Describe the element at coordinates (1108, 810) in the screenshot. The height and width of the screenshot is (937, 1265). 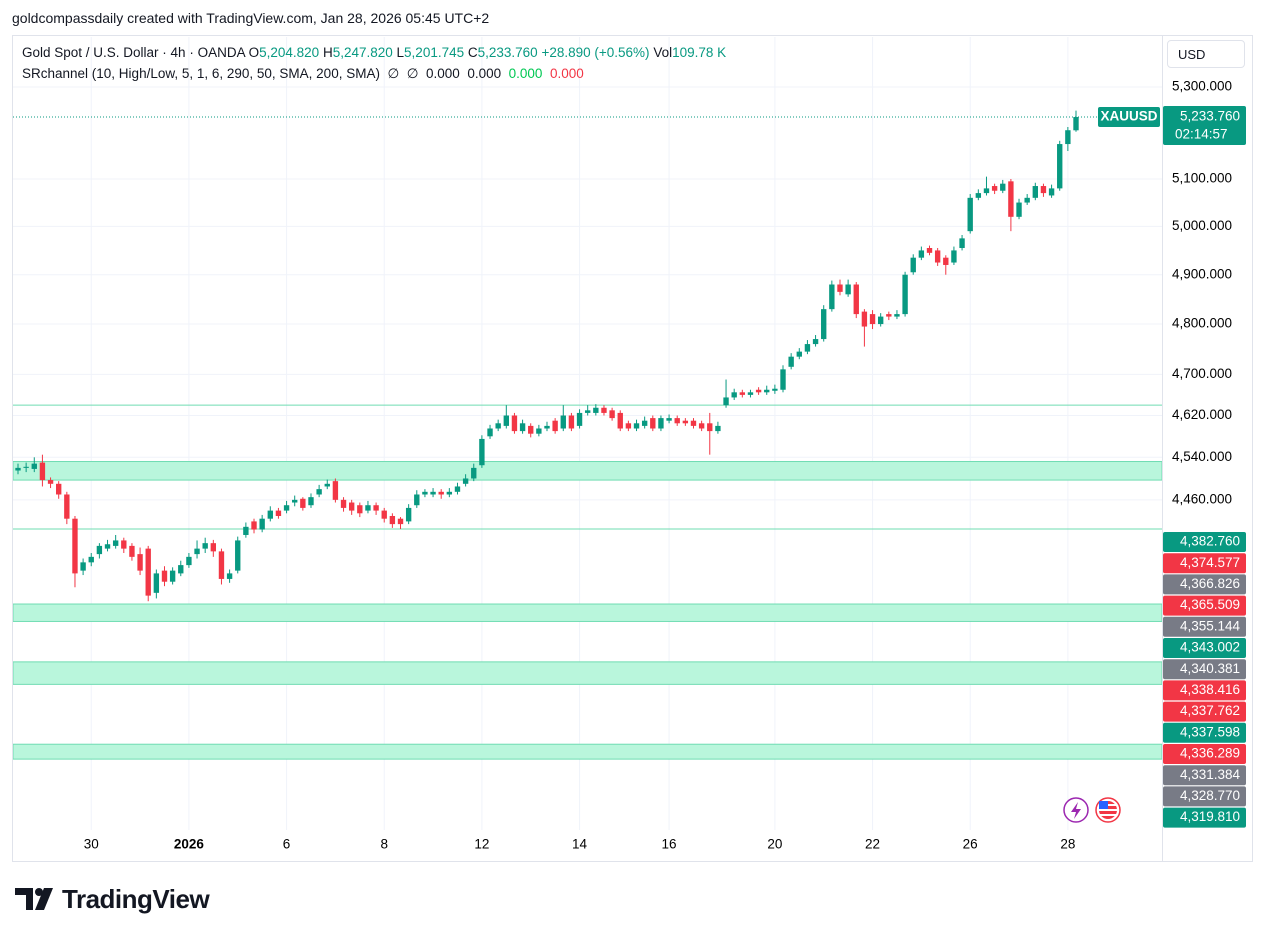
I see `flag-icon` at that location.